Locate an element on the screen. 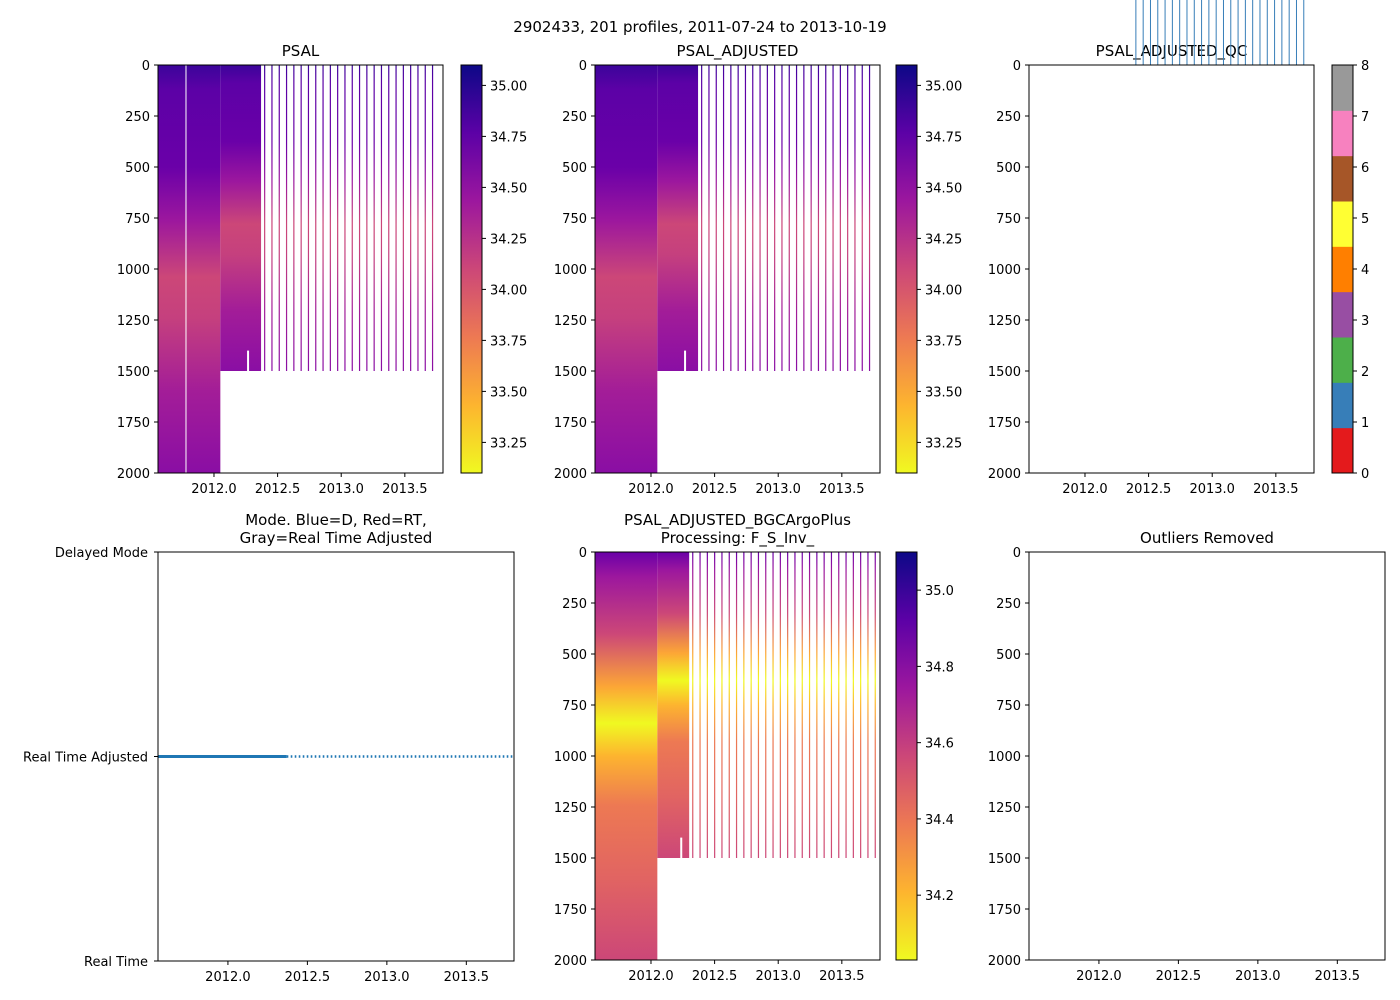 The image size is (1400, 1000). colorbar-tick-label: 2 is located at coordinates (1365, 372).